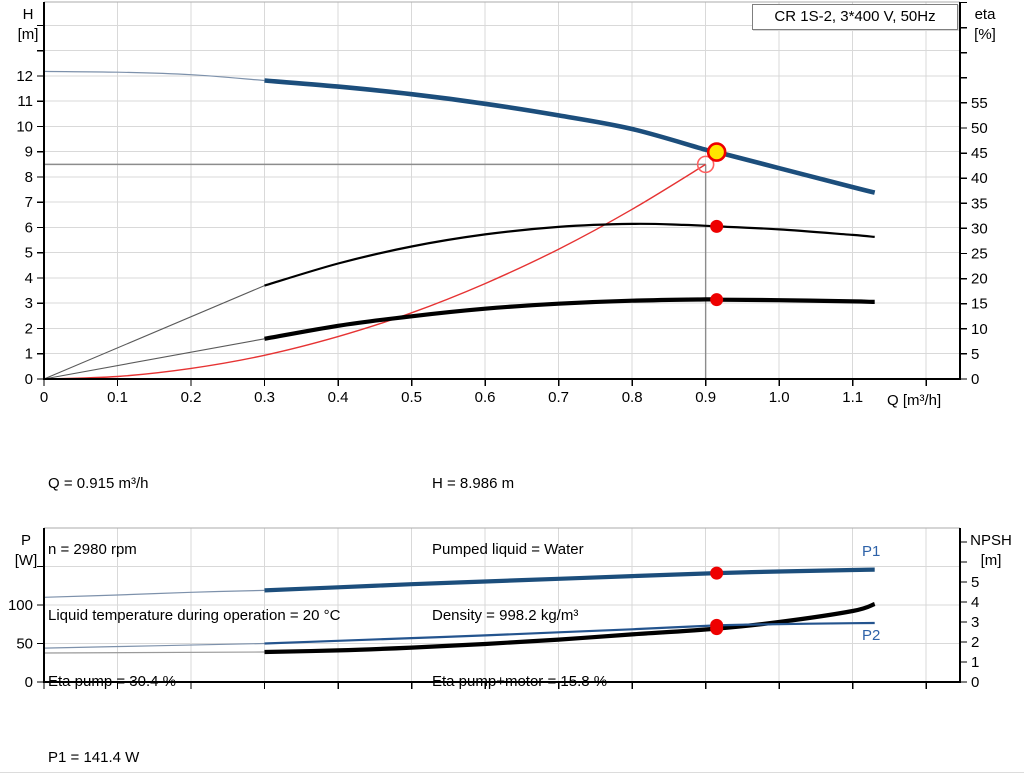 The width and height of the screenshot is (1024, 781). Describe the element at coordinates (100, 742) in the screenshot. I see `power-info: P1 = 141.4 W P2 = 73.51 W NPSH = 2.67 m` at that location.